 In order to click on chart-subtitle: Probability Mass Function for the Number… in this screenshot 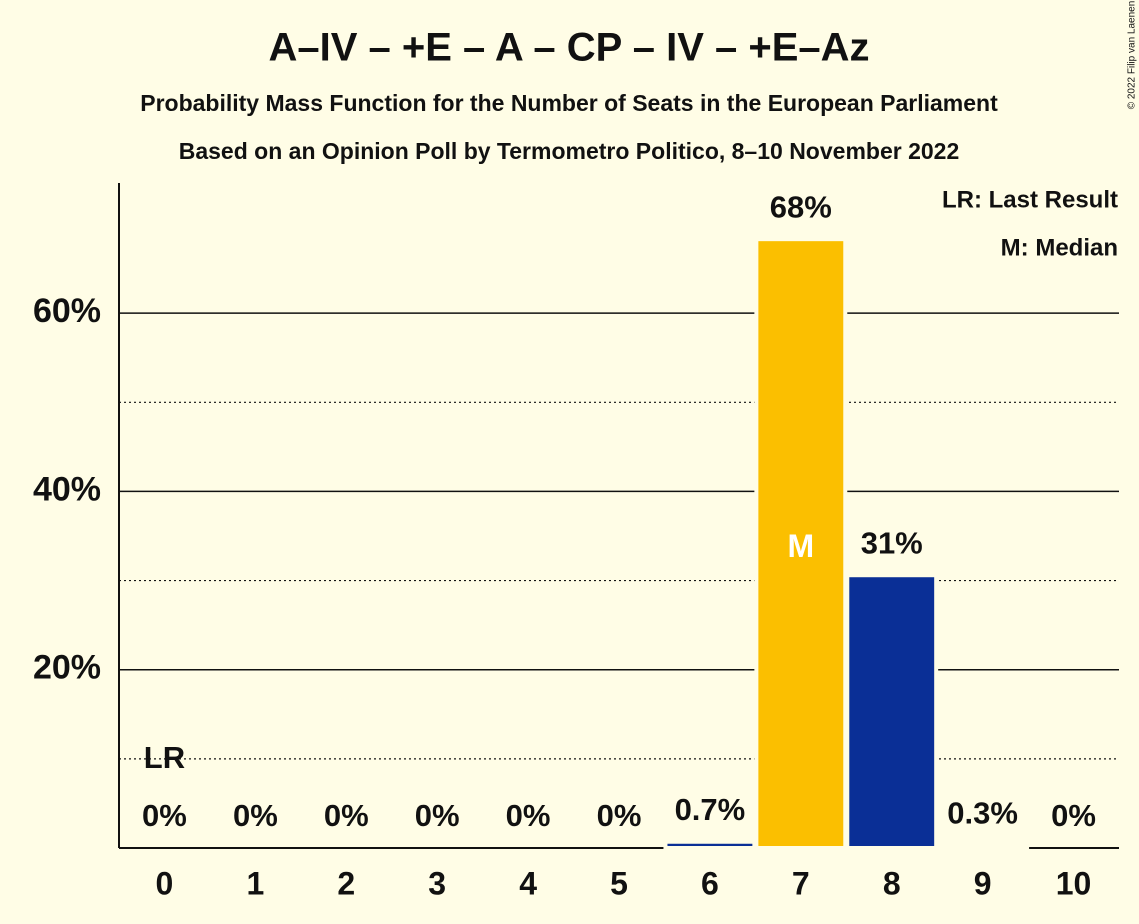, I will do `click(569, 103)`.